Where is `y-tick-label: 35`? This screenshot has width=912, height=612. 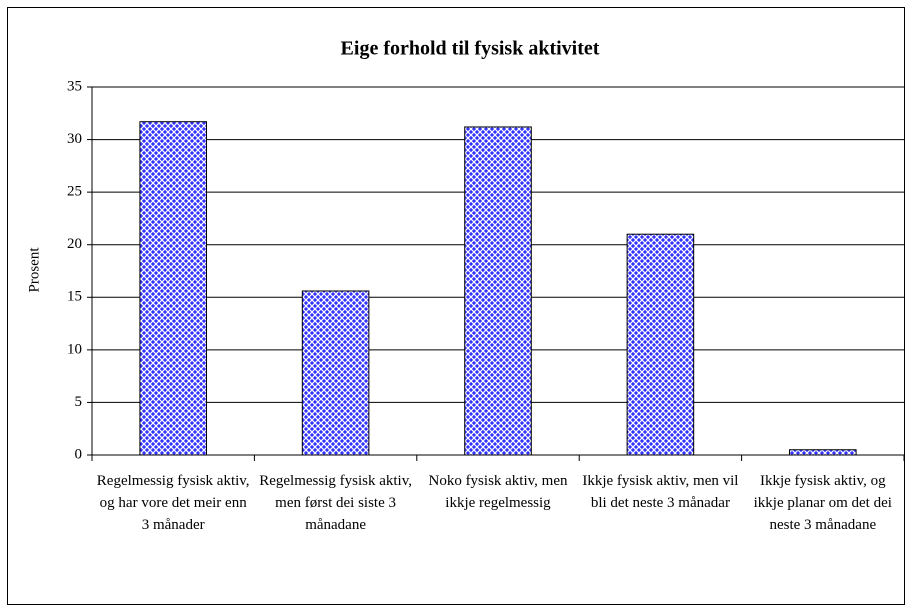 y-tick-label: 35 is located at coordinates (74, 86).